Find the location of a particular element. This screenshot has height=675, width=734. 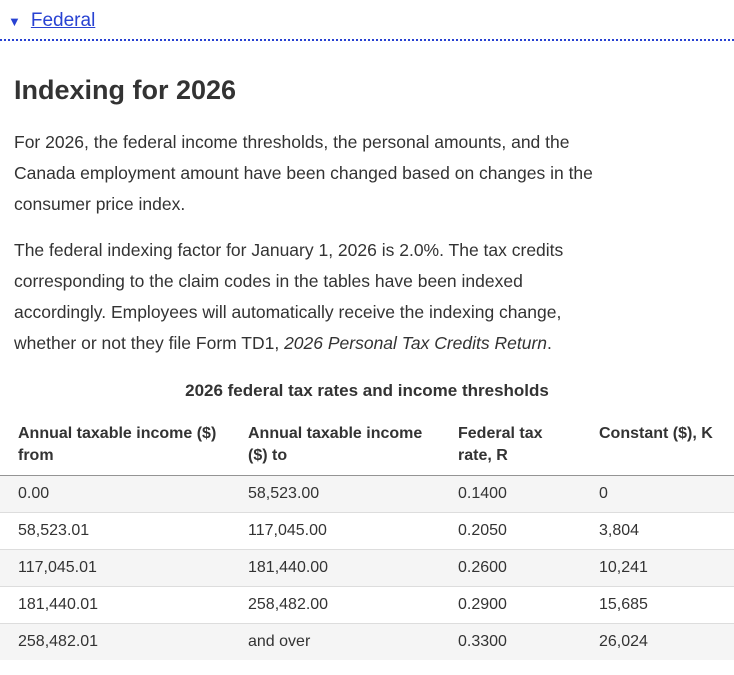

column-header-income-from: Annual taxable income ($) from is located at coordinates (115, 446).